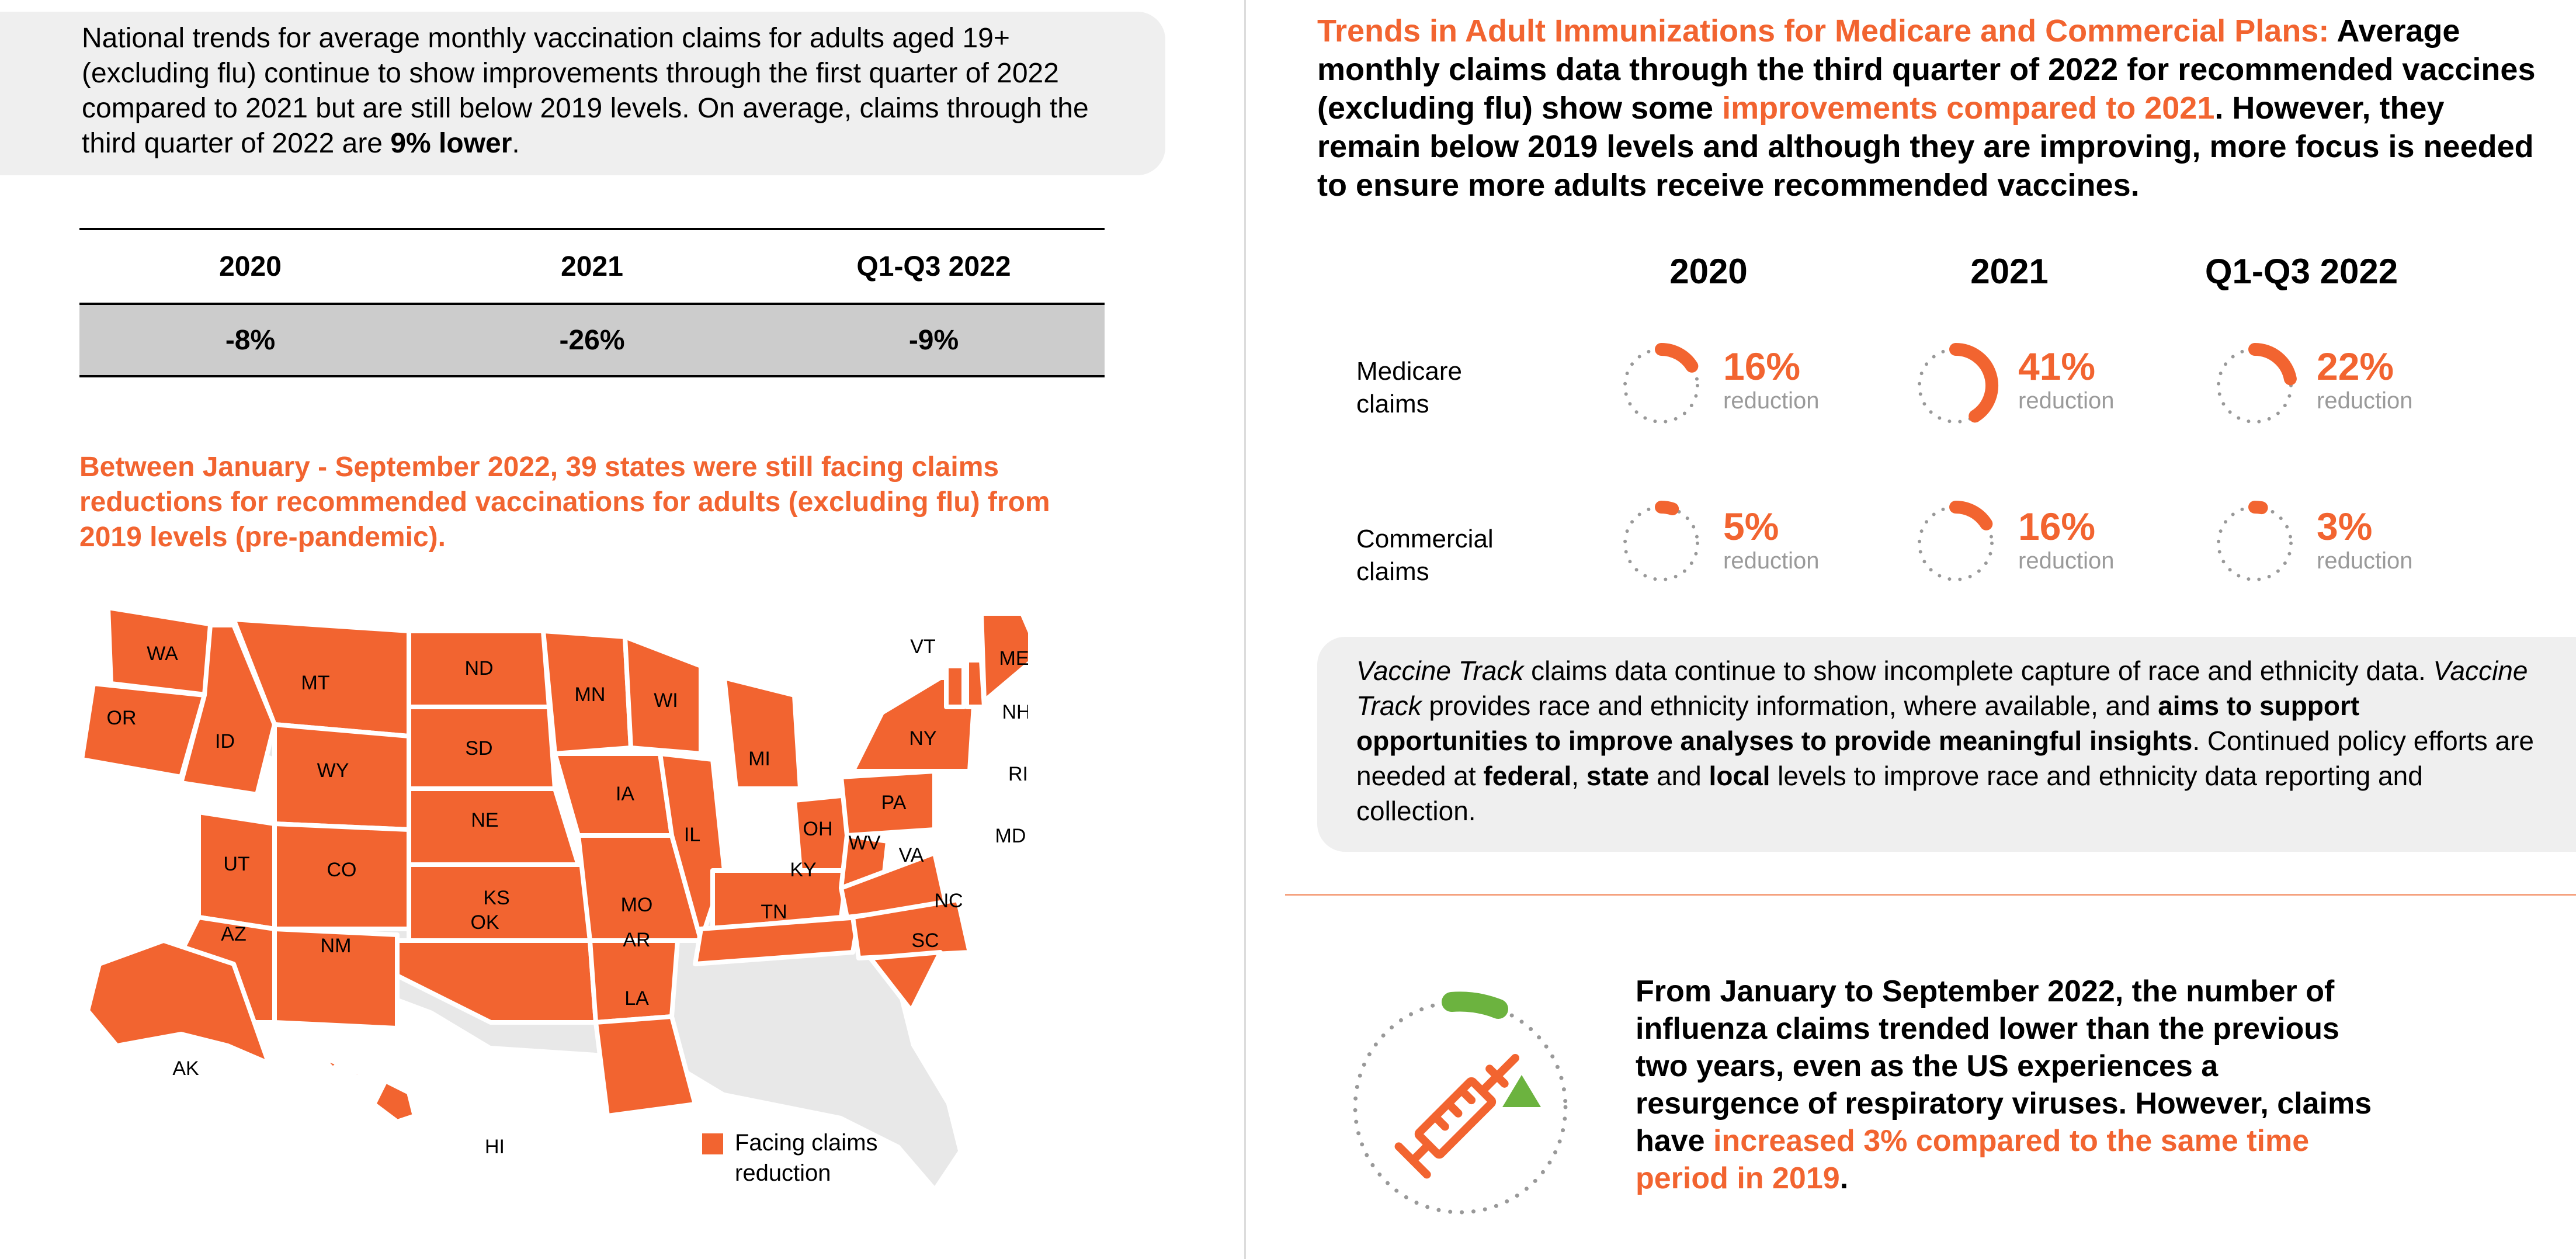  What do you see at coordinates (1015, 712) in the screenshot?
I see `map-label: NH` at bounding box center [1015, 712].